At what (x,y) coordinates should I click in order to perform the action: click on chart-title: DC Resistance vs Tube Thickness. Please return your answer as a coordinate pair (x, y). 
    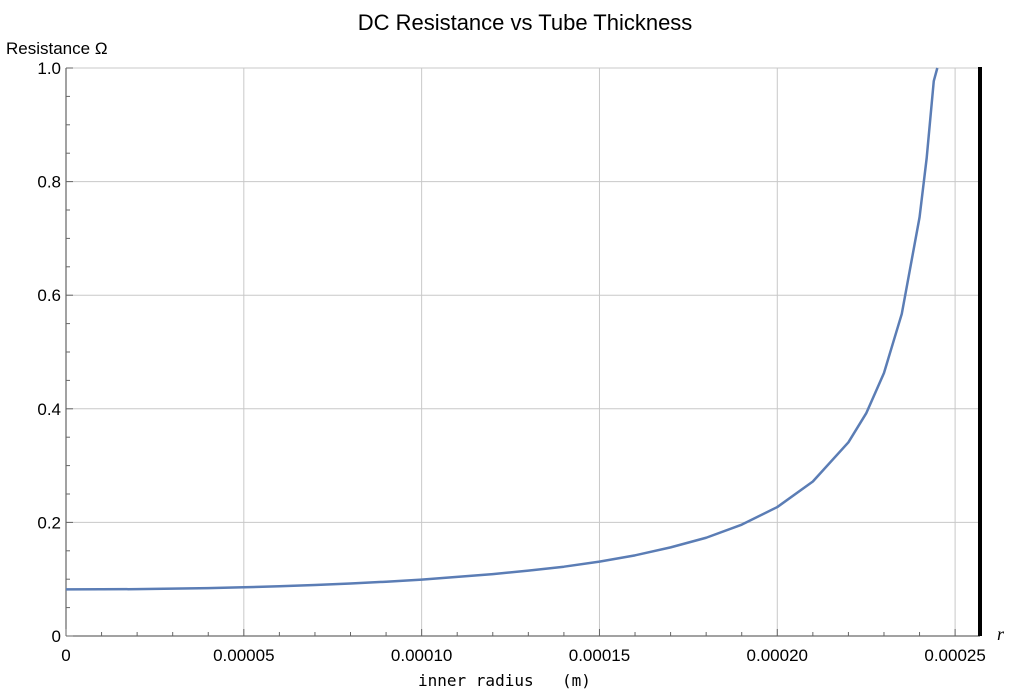
    Looking at the image, I should click on (525, 22).